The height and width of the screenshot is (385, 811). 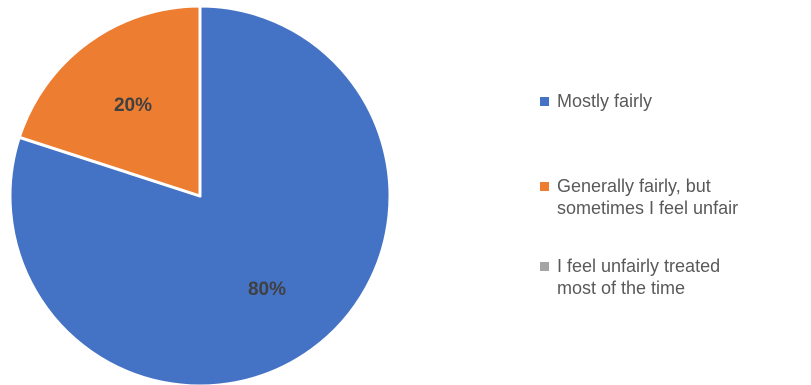 I want to click on data-label-mostly-fairly: 80%, so click(x=267, y=289).